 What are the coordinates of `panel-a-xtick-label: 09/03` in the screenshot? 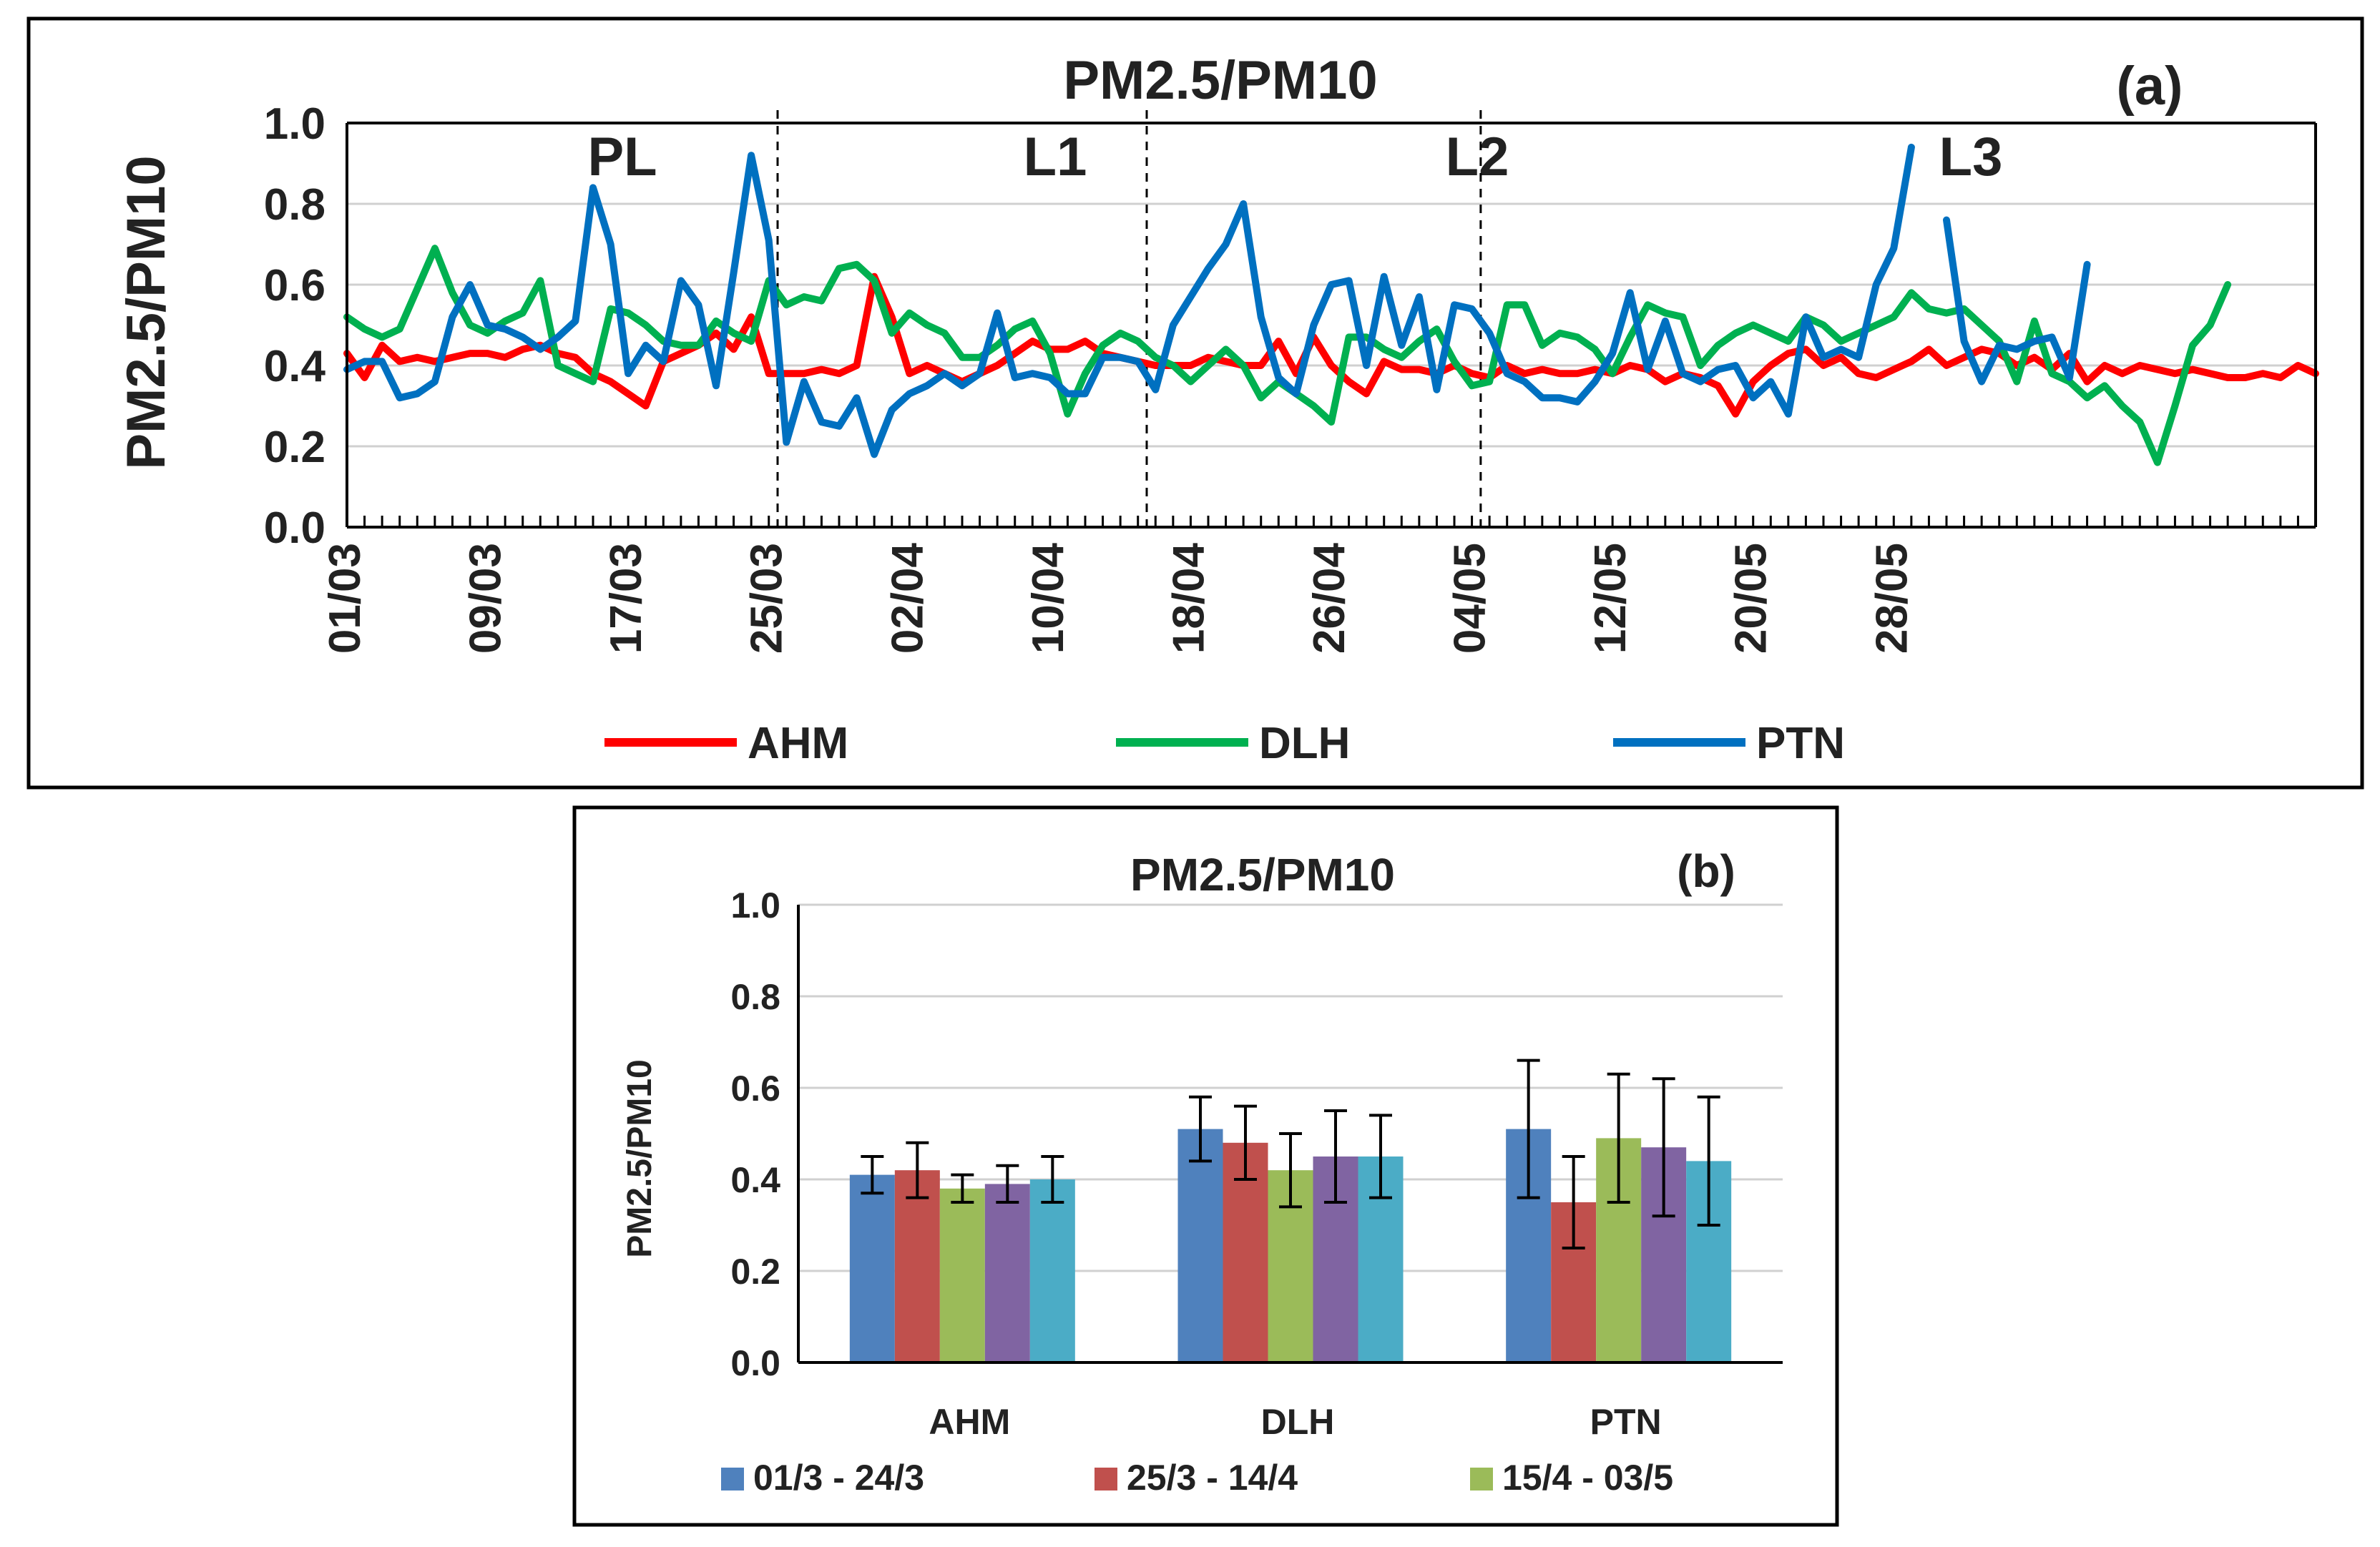 It's located at (486, 598).